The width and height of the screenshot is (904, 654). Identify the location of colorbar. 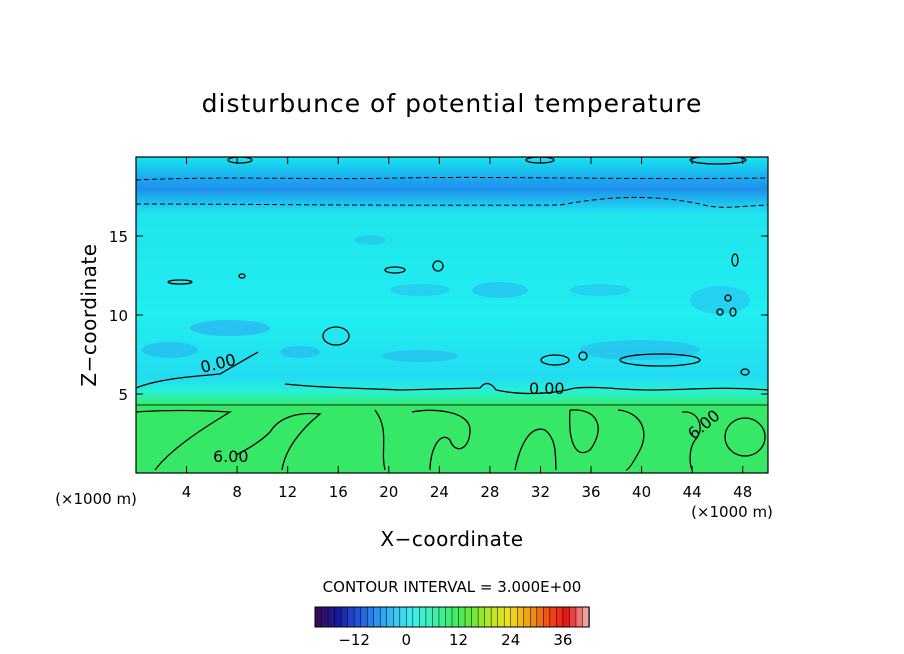
(452, 617).